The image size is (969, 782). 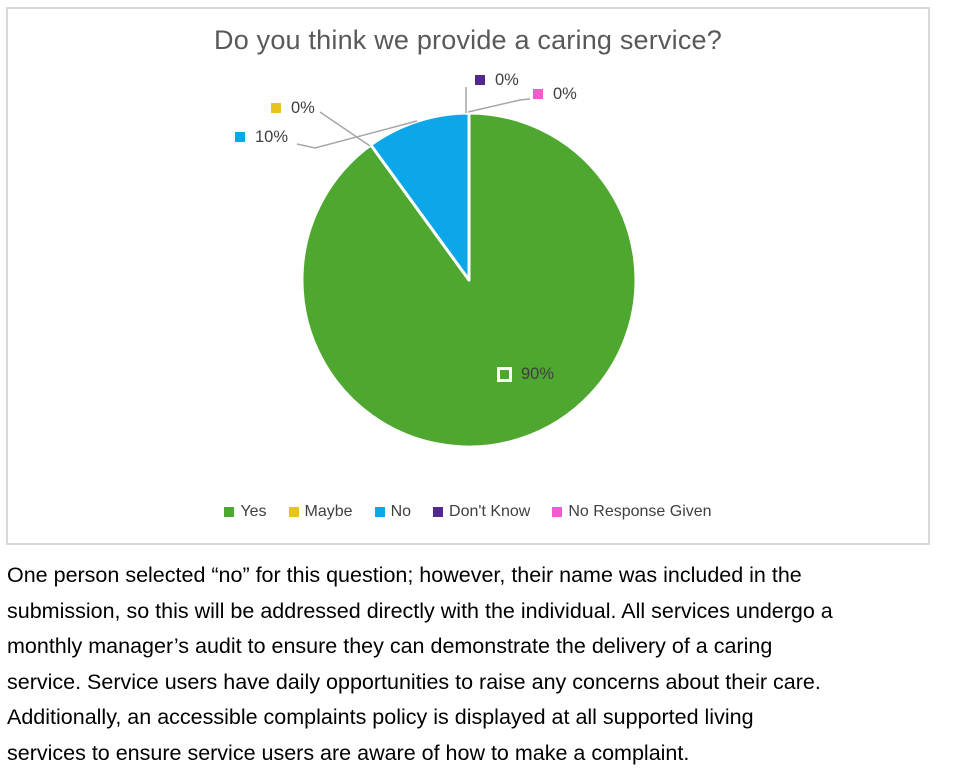 I want to click on leader-line-no, so click(x=357, y=134).